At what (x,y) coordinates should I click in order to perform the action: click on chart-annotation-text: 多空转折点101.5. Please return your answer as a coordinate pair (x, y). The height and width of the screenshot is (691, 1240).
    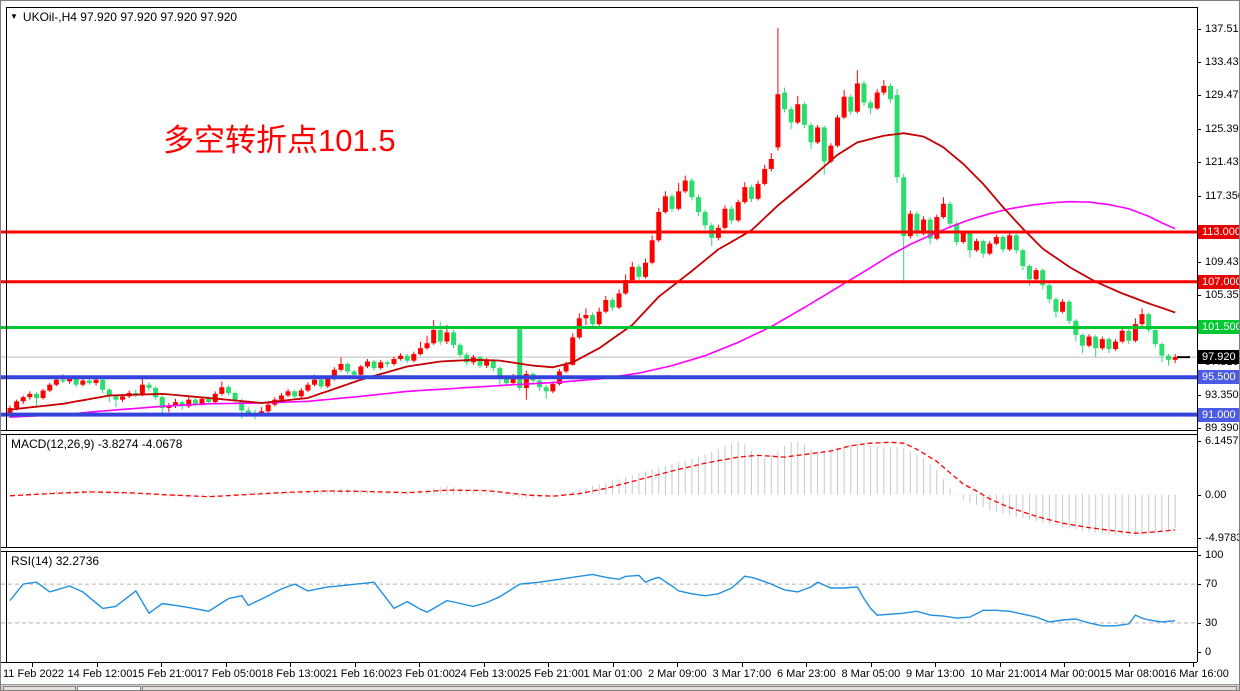
    Looking at the image, I should click on (279, 140).